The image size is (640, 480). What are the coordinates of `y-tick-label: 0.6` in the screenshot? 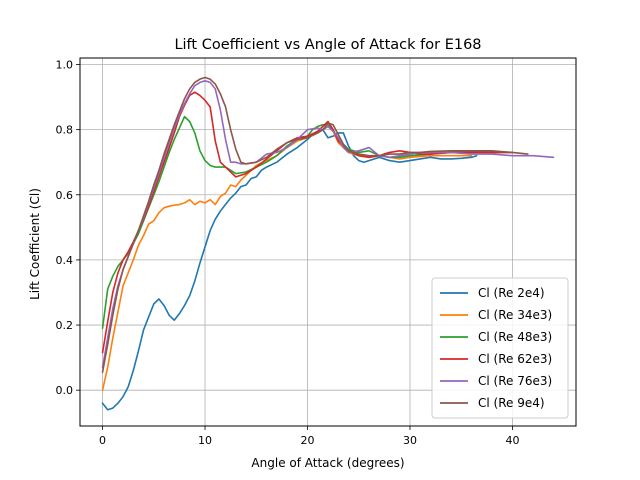 It's located at (65, 195).